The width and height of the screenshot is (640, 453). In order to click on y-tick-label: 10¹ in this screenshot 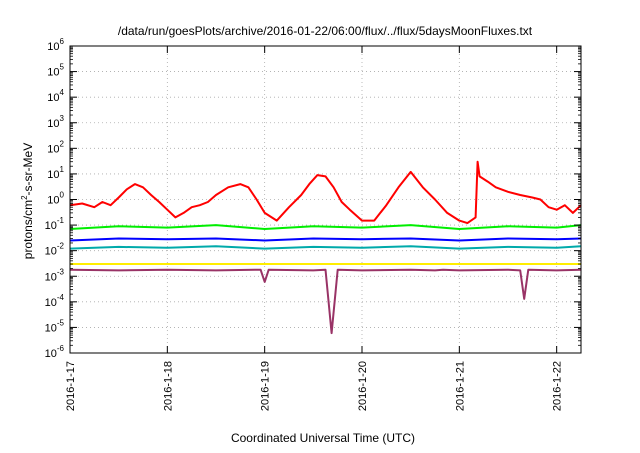, I will do `click(55, 173)`.